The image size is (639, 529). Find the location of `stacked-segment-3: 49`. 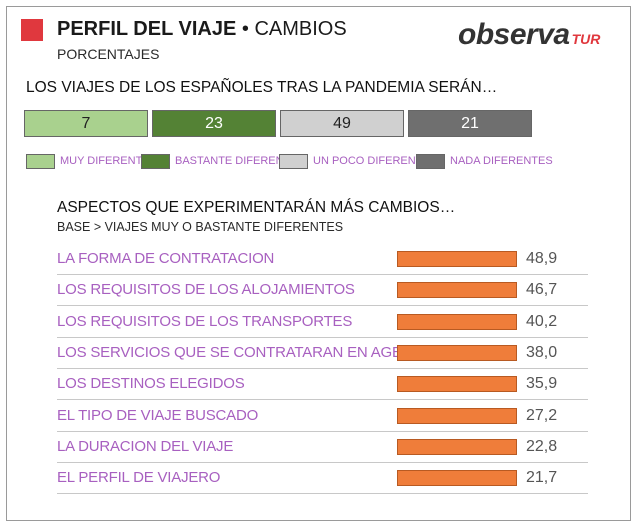

stacked-segment-3: 49 is located at coordinates (342, 123).